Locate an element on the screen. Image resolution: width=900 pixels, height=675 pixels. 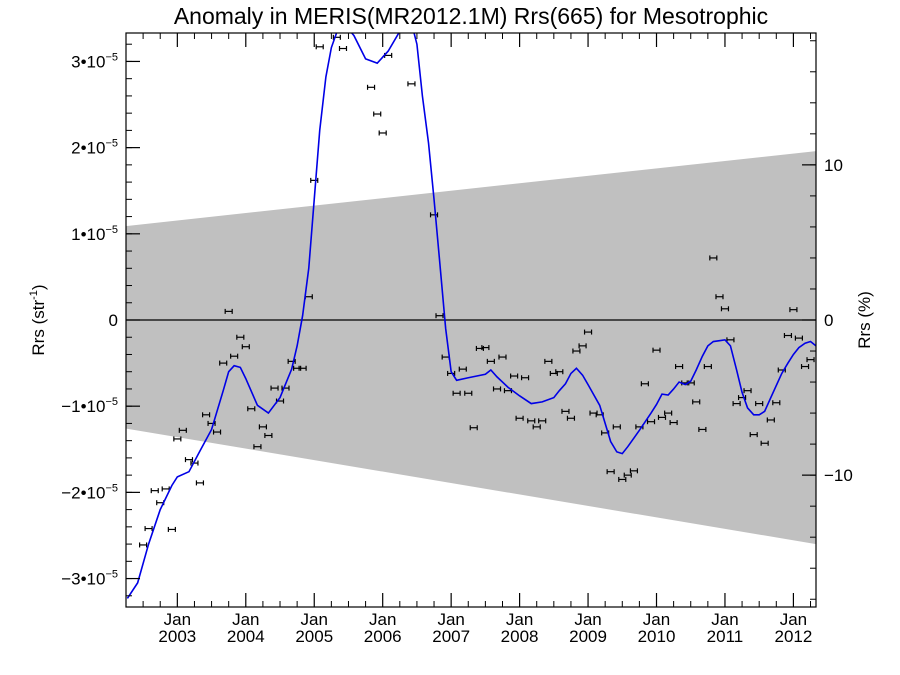
y2-tick-label-0: 10 is located at coordinates (833, 165).